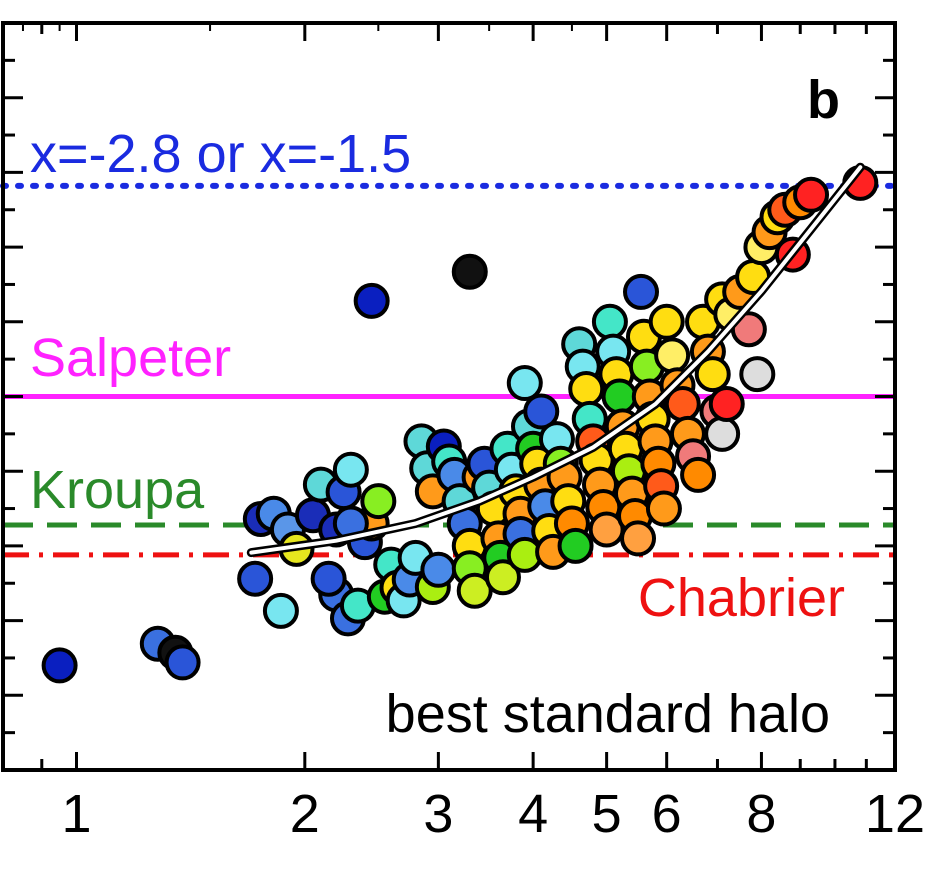 Image resolution: width=929 pixels, height=881 pixels. What do you see at coordinates (493, 814) in the screenshot?
I see `x-tick-labels: 1 2 3 4 5 6 8 12` at bounding box center [493, 814].